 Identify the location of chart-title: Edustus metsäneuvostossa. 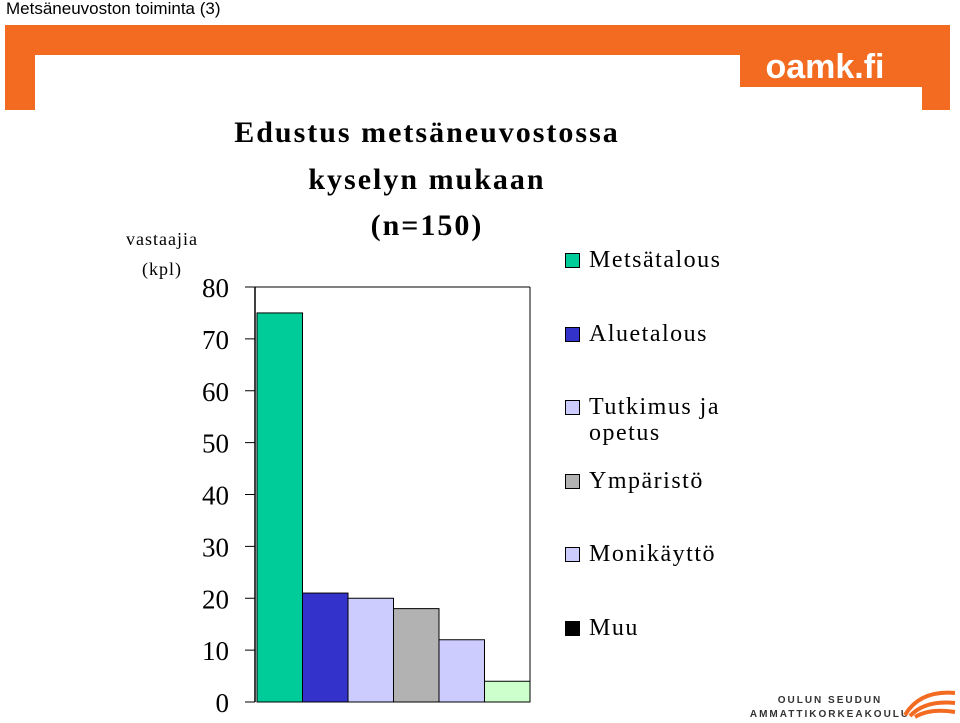
(427, 132).